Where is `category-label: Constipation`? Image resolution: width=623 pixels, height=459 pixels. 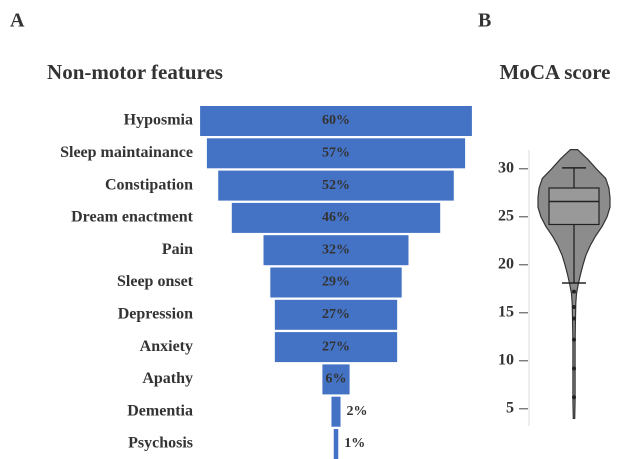 category-label: Constipation is located at coordinates (149, 184).